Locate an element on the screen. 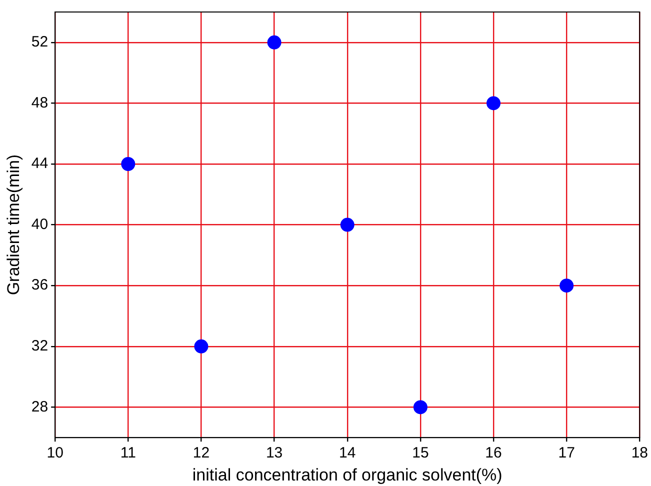 The width and height of the screenshot is (651, 486). x-tick-label: 18 is located at coordinates (639, 453).